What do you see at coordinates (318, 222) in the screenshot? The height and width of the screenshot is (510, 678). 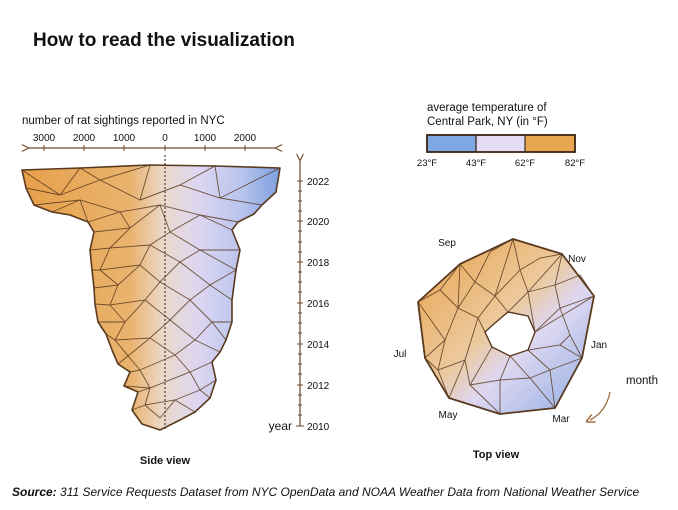 I see `year-tick-label: 2020` at bounding box center [318, 222].